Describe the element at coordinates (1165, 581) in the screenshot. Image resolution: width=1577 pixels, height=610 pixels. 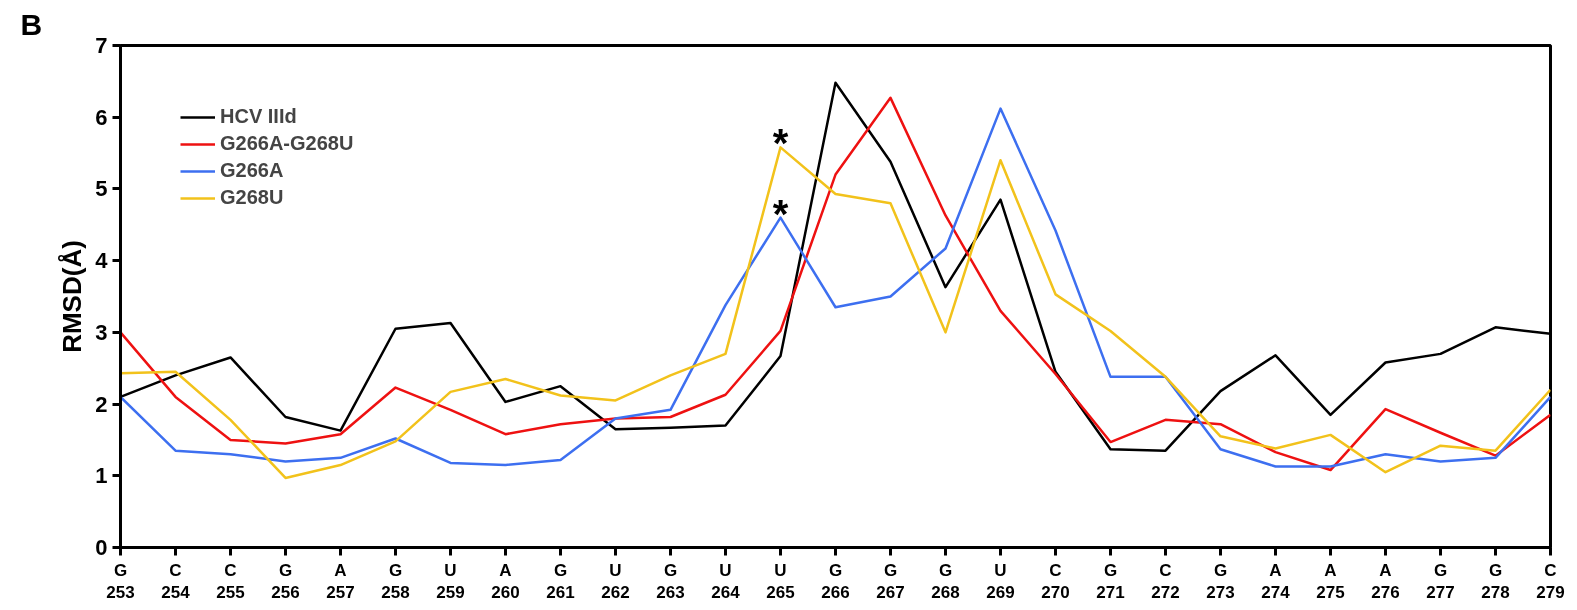
I see `x-tick-label: C 272` at that location.